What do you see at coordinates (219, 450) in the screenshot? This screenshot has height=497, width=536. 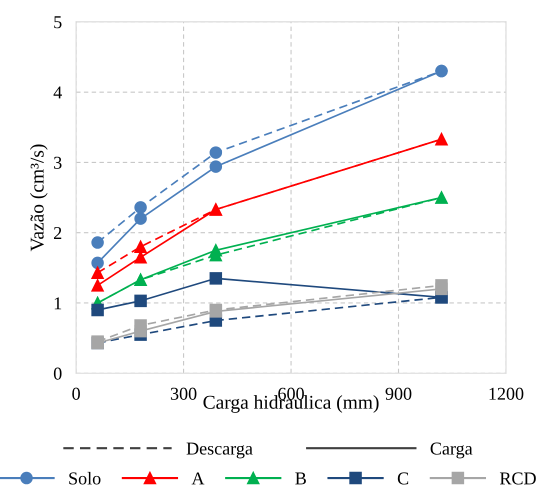 I see `text: Descarga` at bounding box center [219, 450].